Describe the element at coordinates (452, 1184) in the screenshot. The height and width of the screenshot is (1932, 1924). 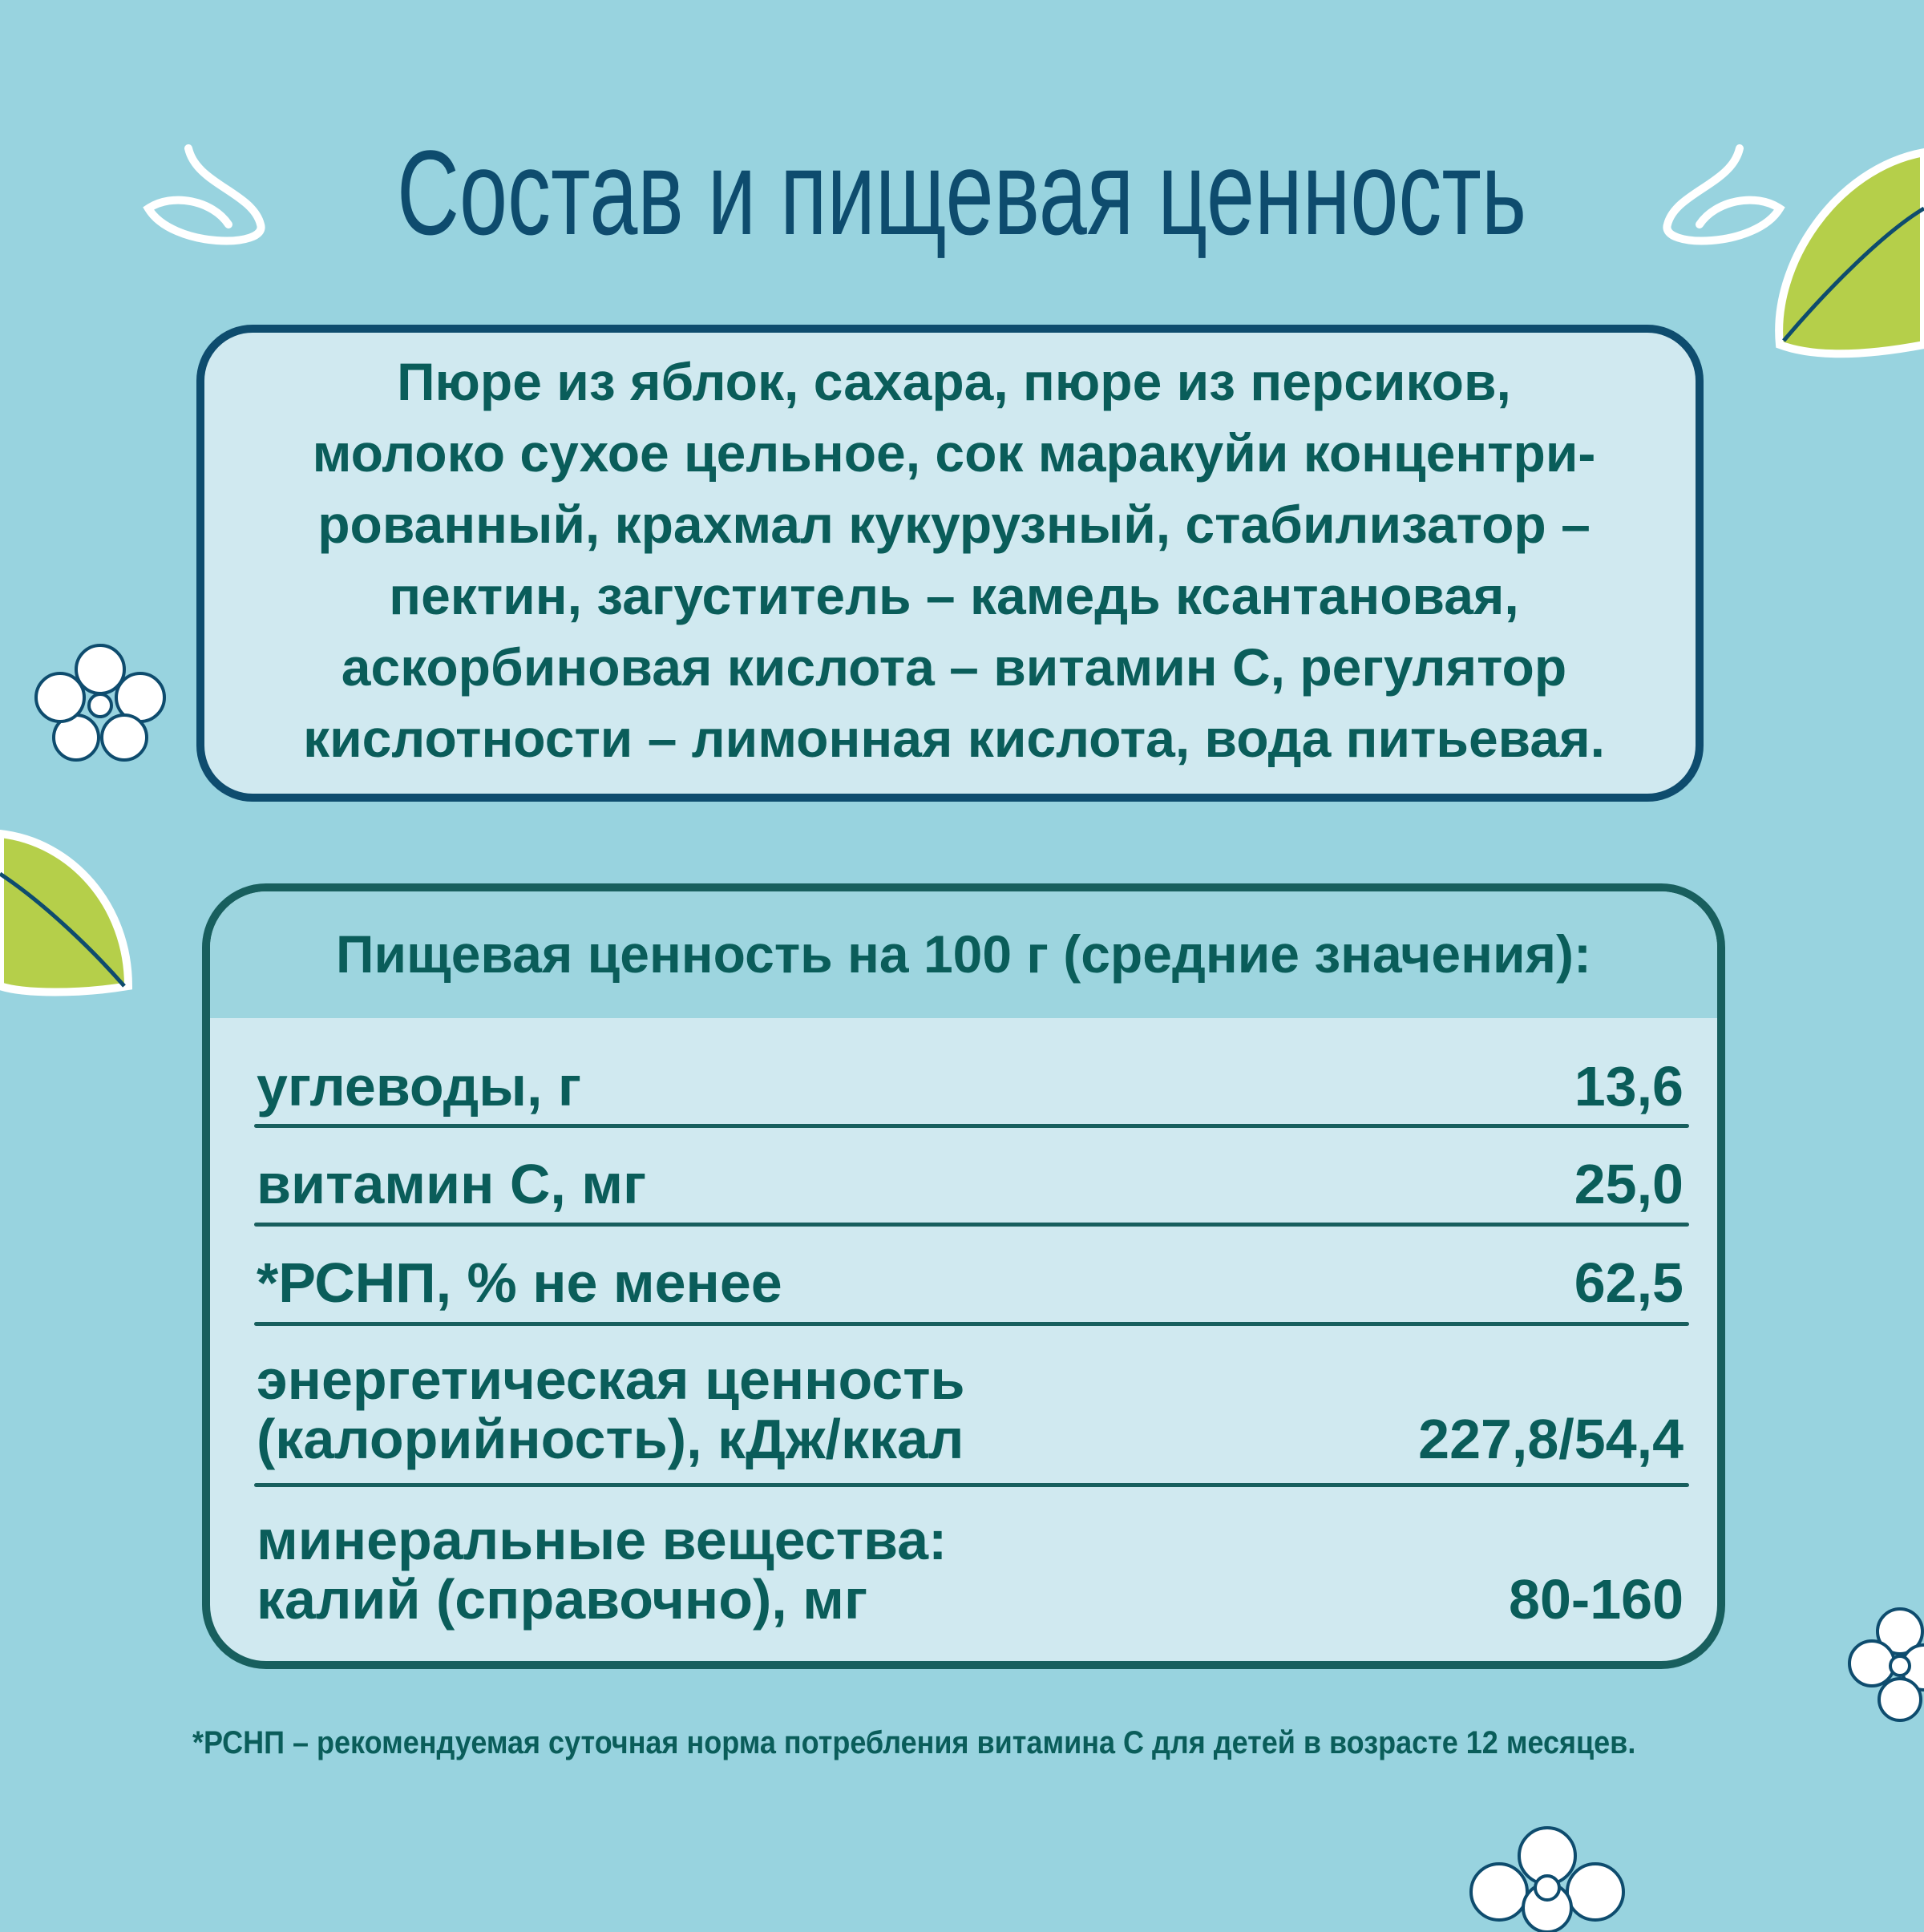
I see `row-label: витамин С, мг` at that location.